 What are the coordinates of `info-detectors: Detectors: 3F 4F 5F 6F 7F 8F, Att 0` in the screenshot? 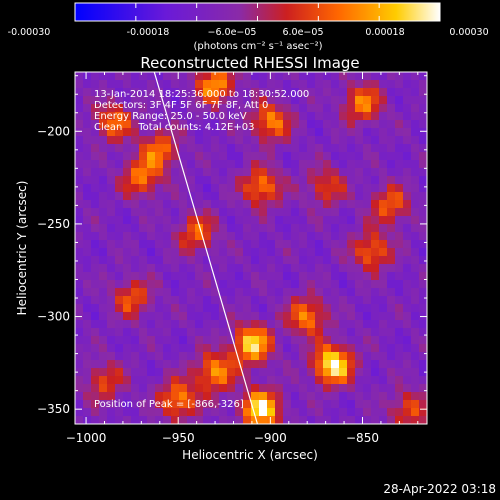 It's located at (181, 105).